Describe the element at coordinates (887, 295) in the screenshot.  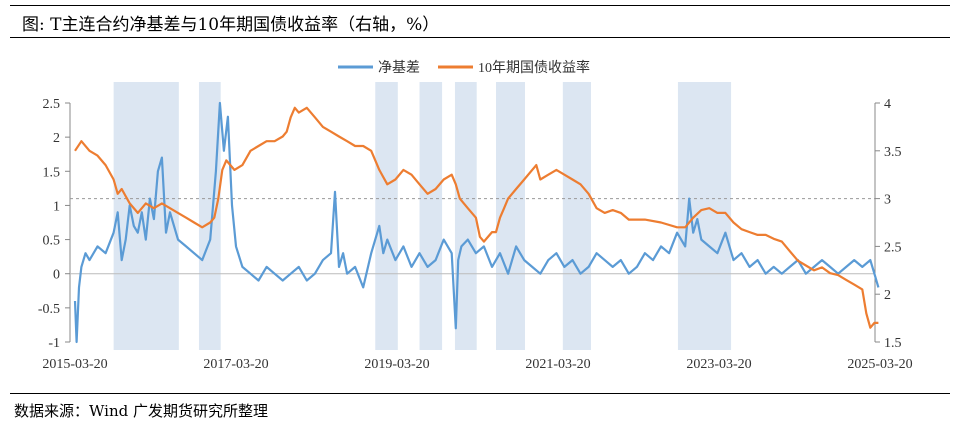
I see `right-tick-label: 2` at that location.